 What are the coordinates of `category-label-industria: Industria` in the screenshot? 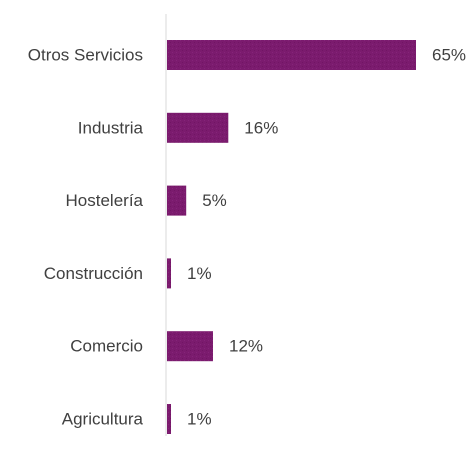 It's located at (111, 127).